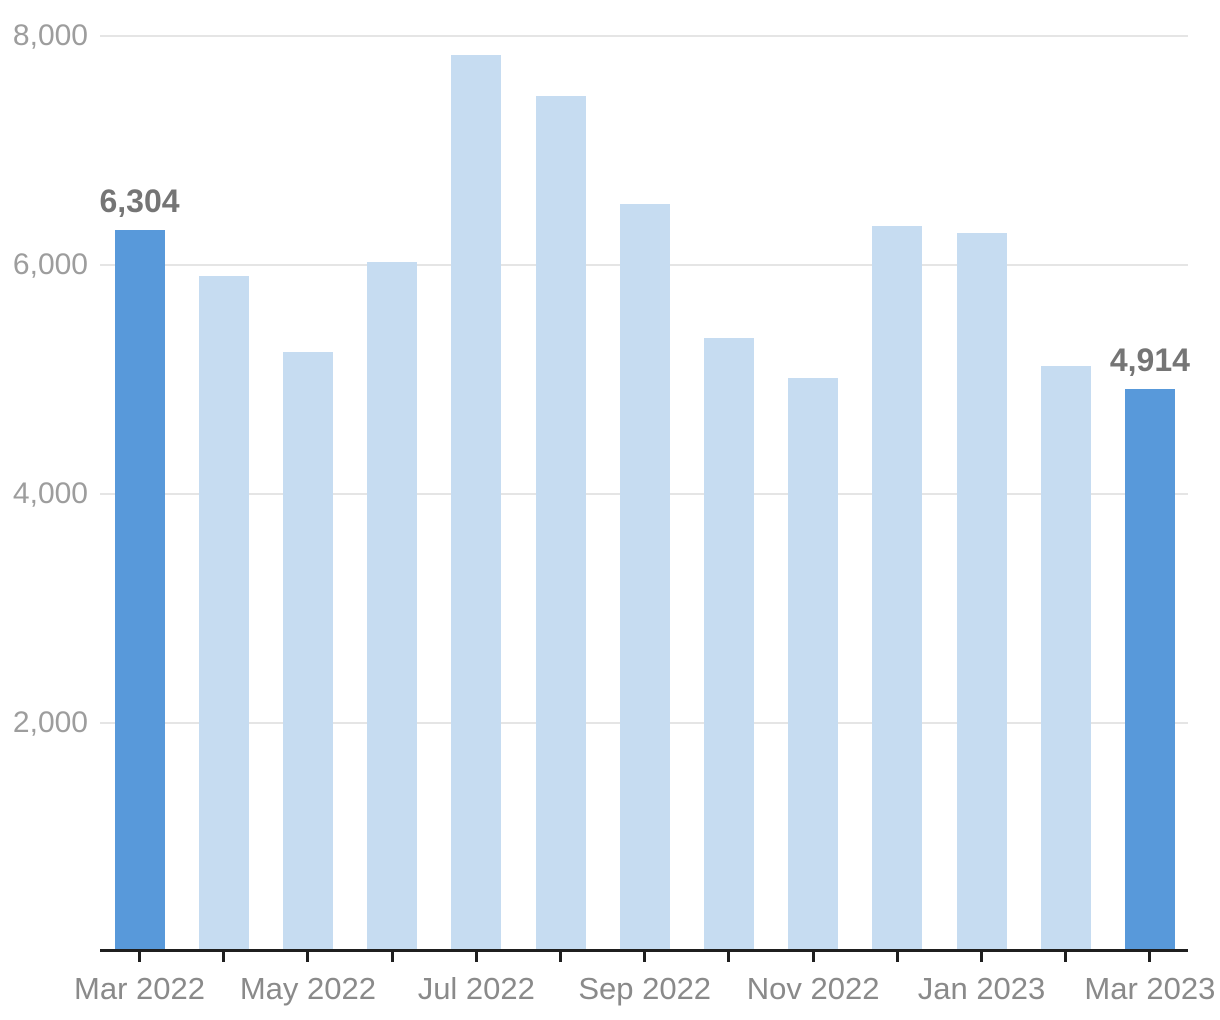 Image resolution: width=1220 pixels, height=1020 pixels. What do you see at coordinates (813, 988) in the screenshot?
I see `x-axis-label-nov-2022: Nov 2022` at bounding box center [813, 988].